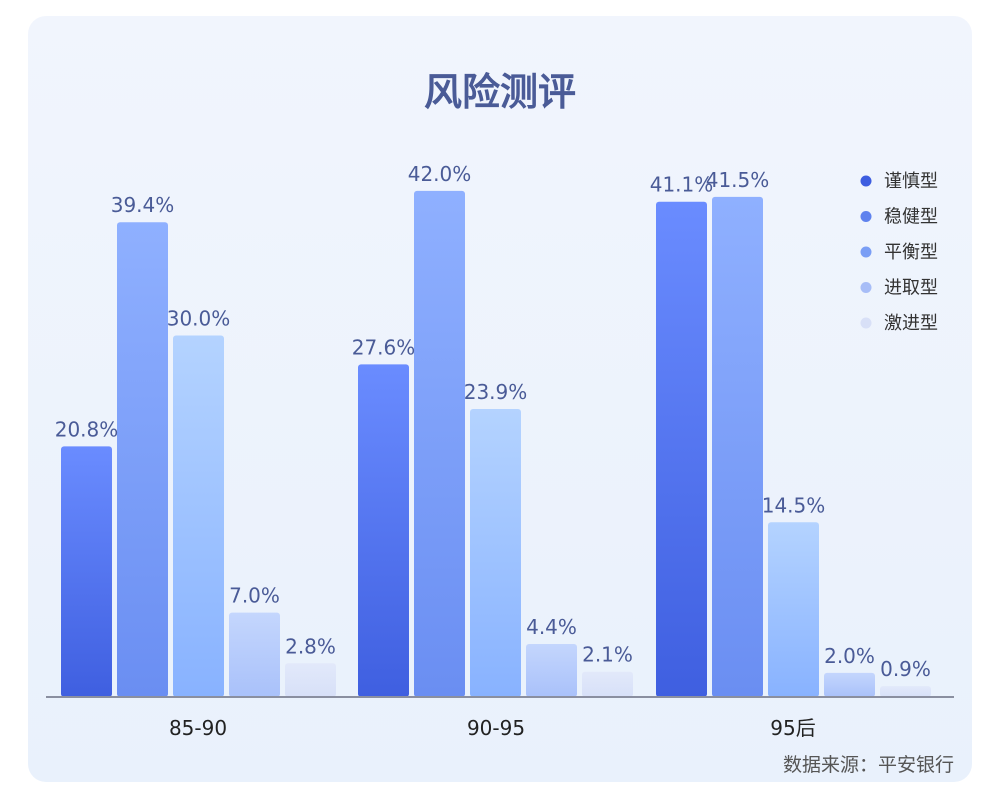  I want to click on value-label-2-3: 2.0%, so click(849, 656).